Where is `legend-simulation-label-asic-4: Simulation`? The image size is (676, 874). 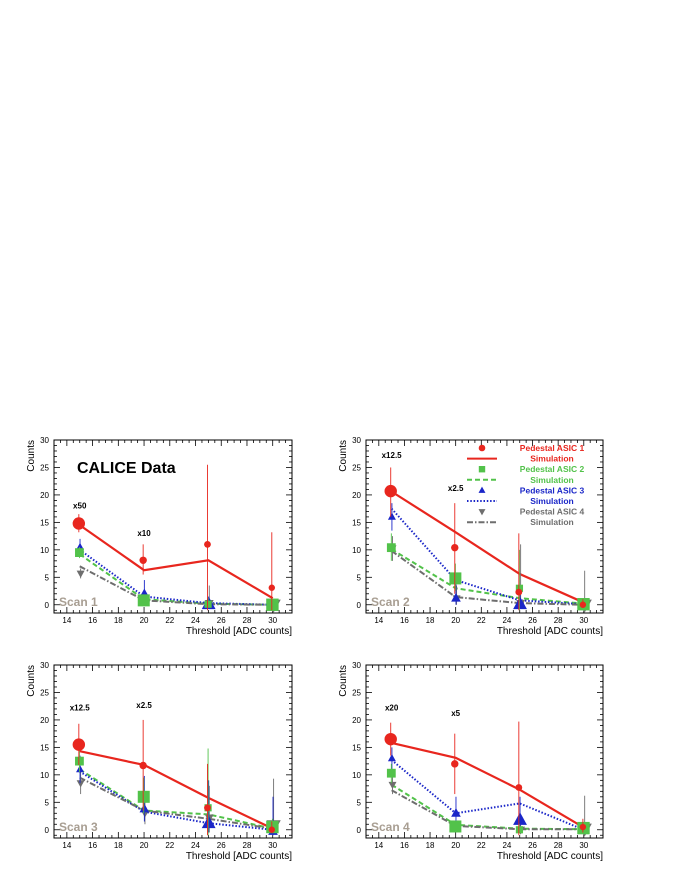 legend-simulation-label-asic-4: Simulation is located at coordinates (551, 522).